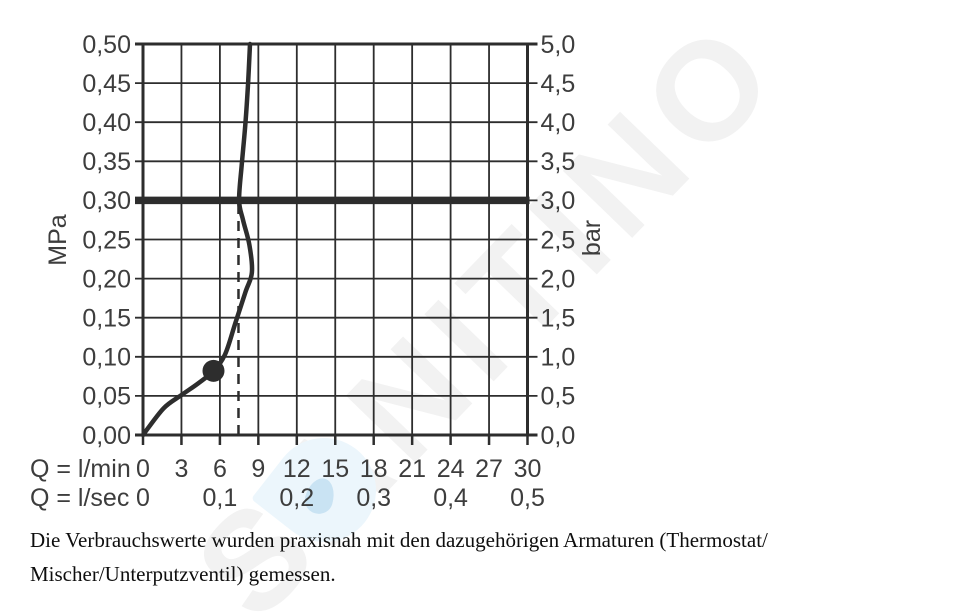 This screenshot has height=612, width=960. I want to click on y-right-tick-label: 5,0, so click(558, 45).